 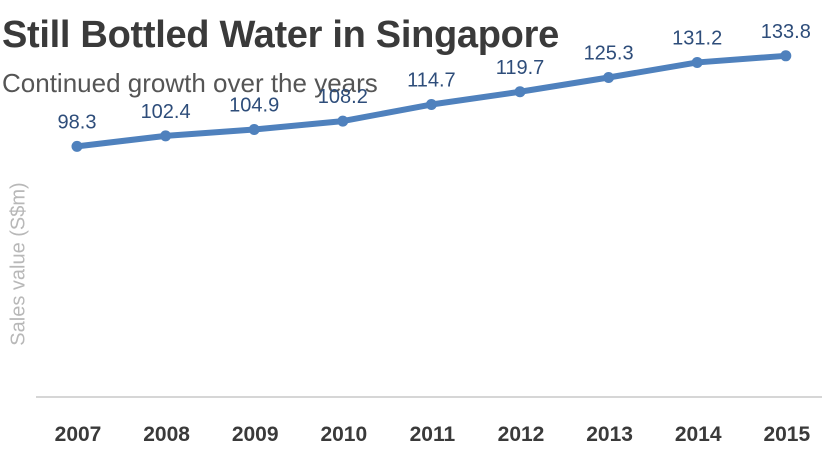 What do you see at coordinates (166, 136) in the screenshot?
I see `data-point-2008` at bounding box center [166, 136].